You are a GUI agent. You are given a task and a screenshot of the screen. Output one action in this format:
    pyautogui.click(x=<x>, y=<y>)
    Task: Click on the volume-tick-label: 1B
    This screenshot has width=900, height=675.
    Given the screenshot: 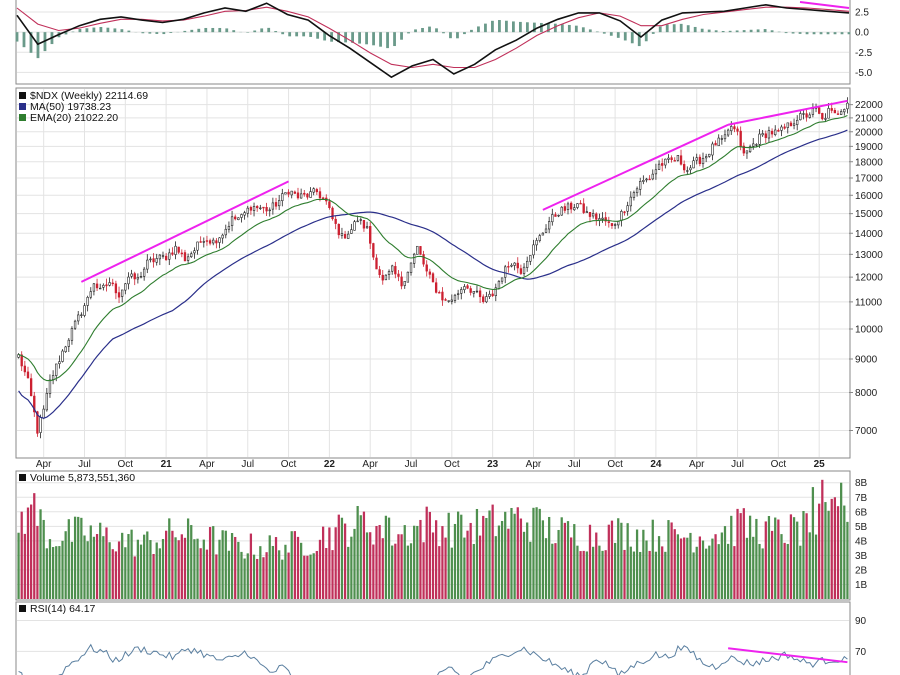 What is the action you would take?
    pyautogui.click(x=861, y=585)
    